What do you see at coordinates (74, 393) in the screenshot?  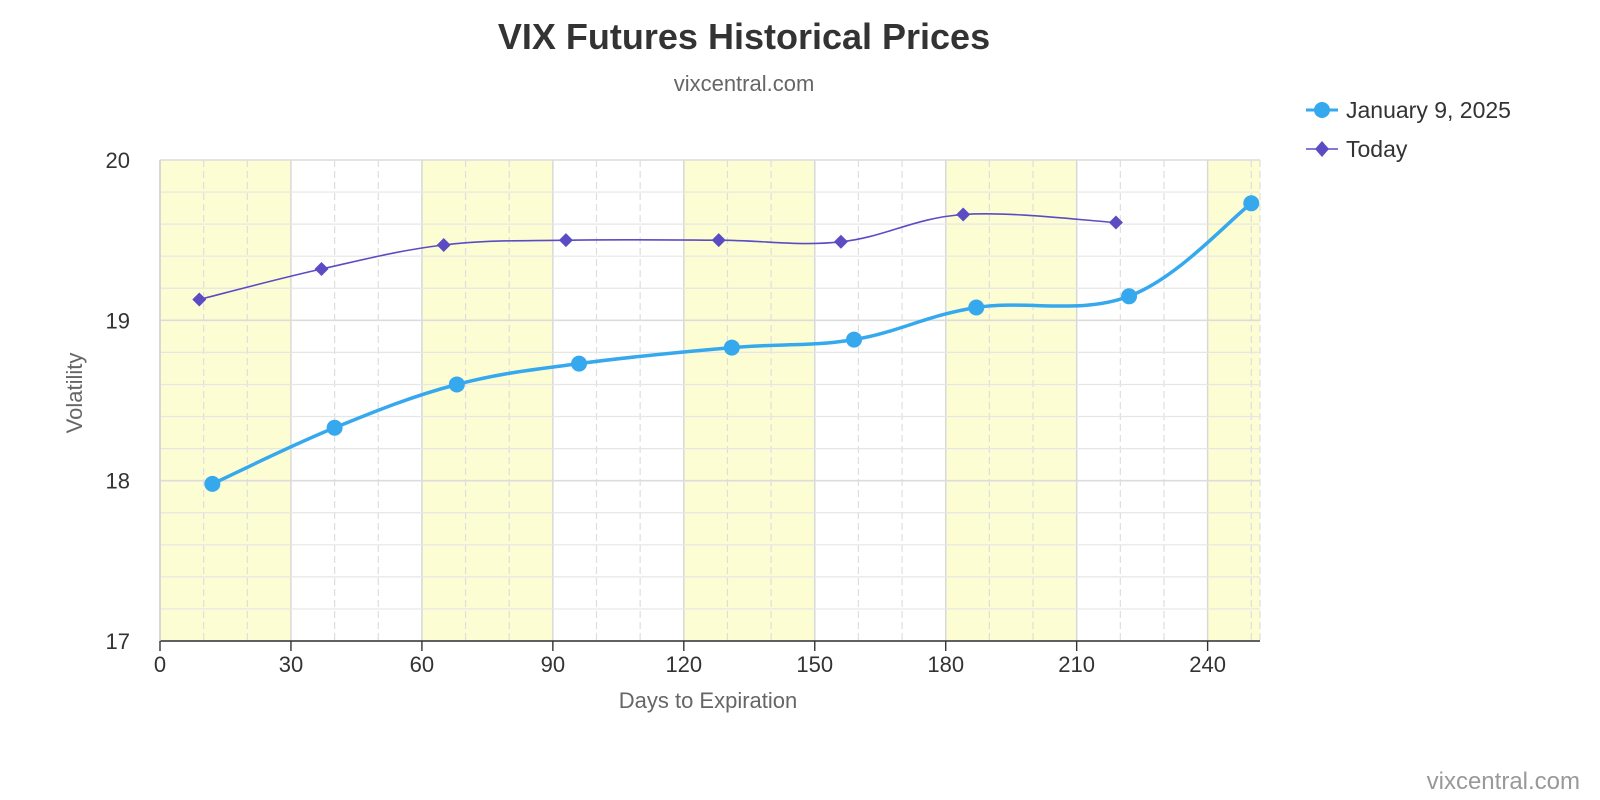 I see `y-axis-title: Volatility` at bounding box center [74, 393].